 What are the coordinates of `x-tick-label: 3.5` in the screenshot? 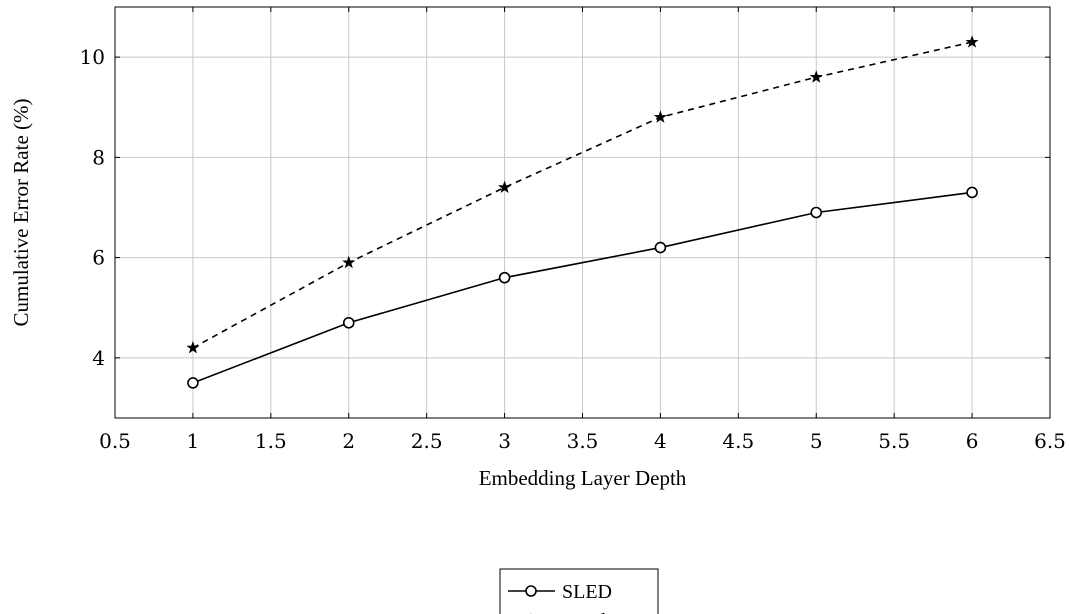 It's located at (583, 441).